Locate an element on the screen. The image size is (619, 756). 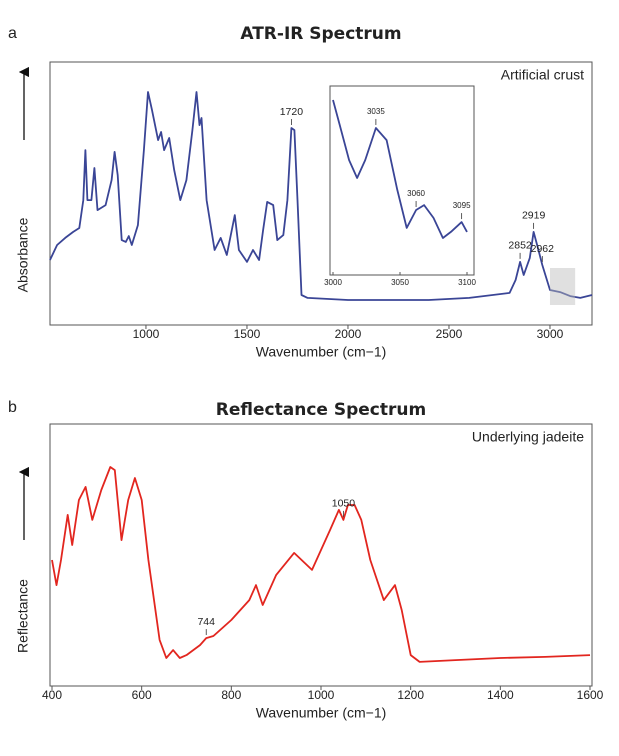
x-tick-label: 1400 is located at coordinates (500, 695).